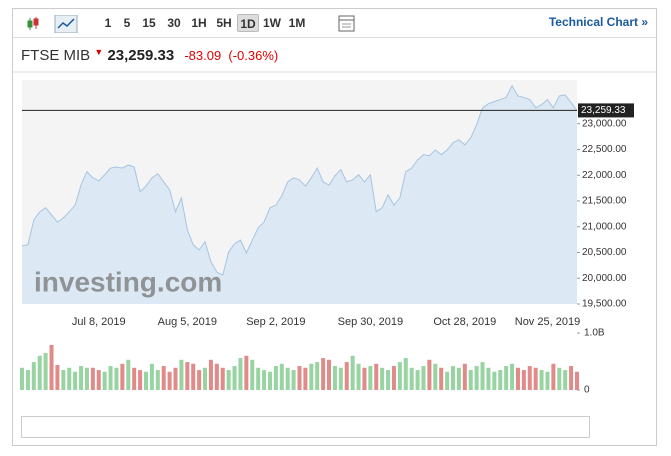 The image size is (671, 456). What do you see at coordinates (598, 22) in the screenshot?
I see `technical-chart-link: Technical Chart »` at bounding box center [598, 22].